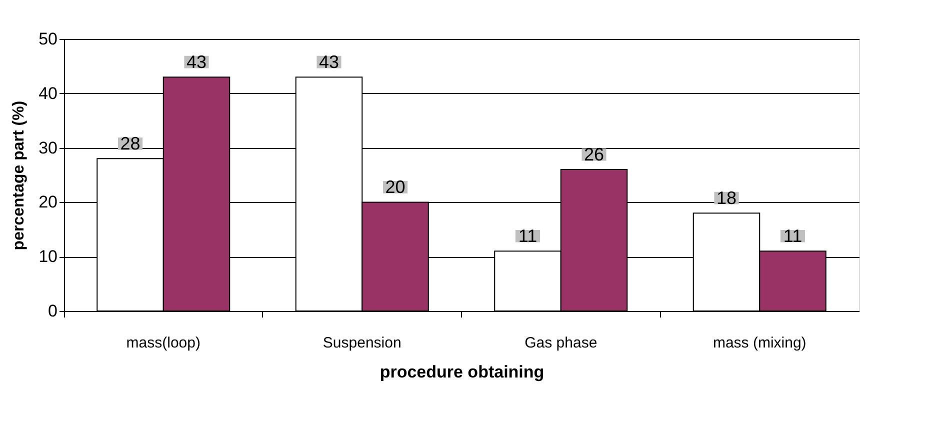 This screenshot has height=422, width=929. What do you see at coordinates (594, 154) in the screenshot?
I see `data-label: 26` at bounding box center [594, 154].